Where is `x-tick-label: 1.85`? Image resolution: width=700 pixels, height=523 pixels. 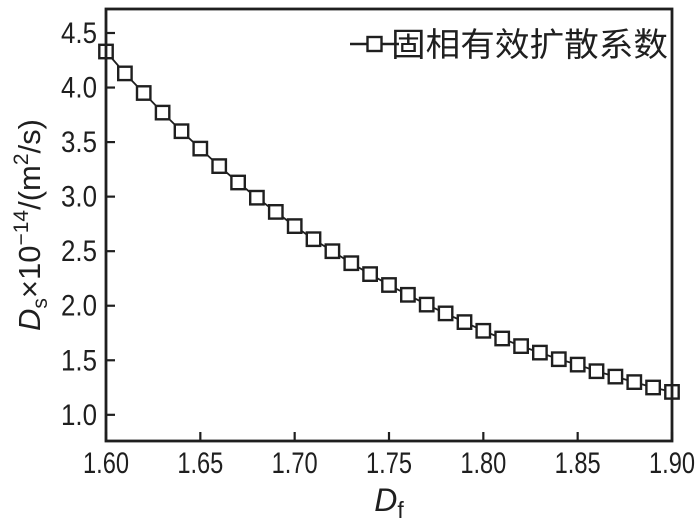 x-tick-label: 1.85 is located at coordinates (578, 463).